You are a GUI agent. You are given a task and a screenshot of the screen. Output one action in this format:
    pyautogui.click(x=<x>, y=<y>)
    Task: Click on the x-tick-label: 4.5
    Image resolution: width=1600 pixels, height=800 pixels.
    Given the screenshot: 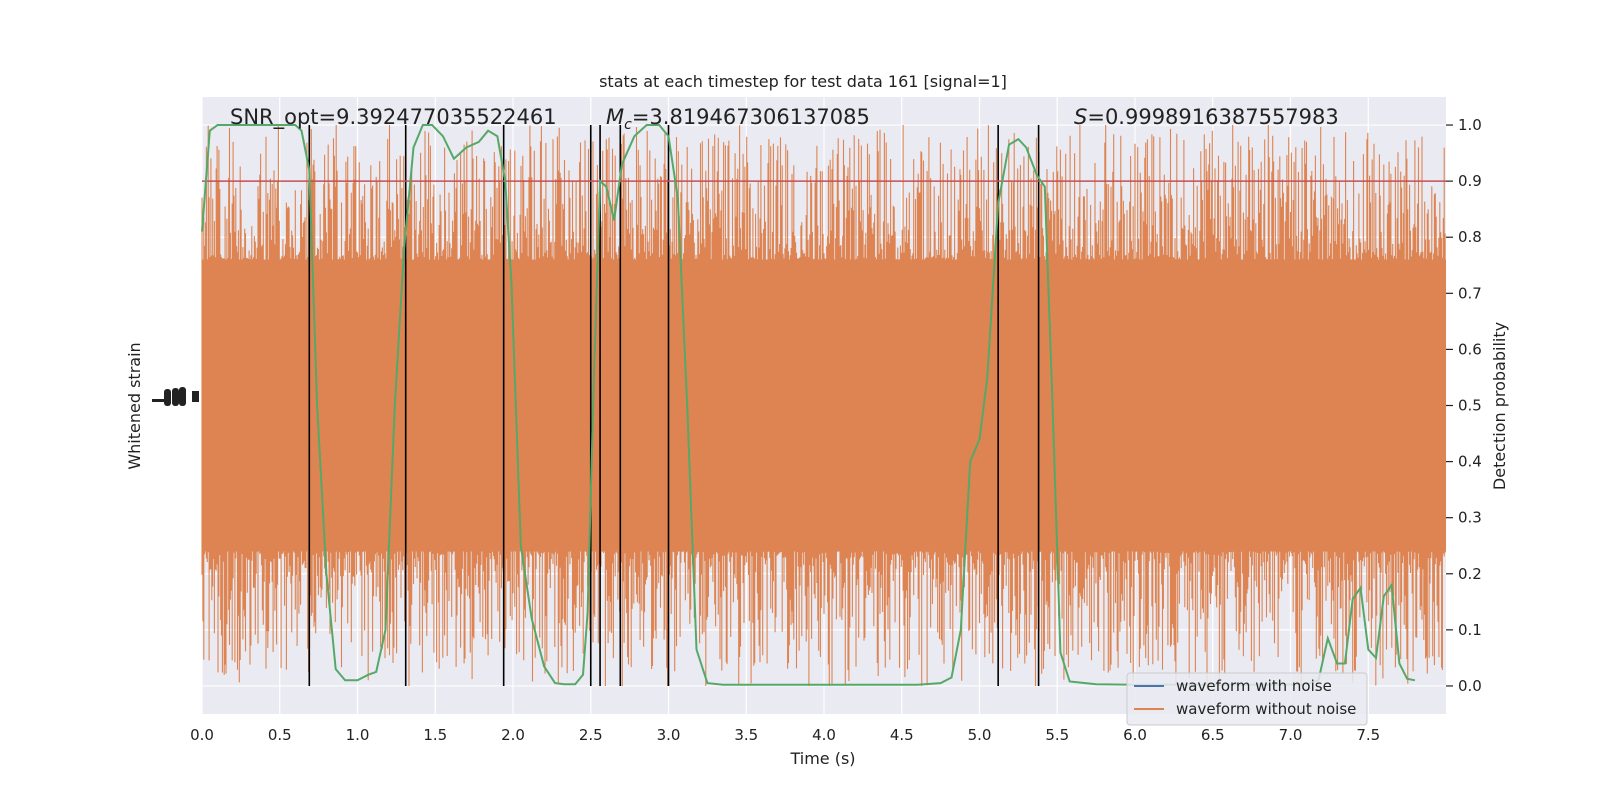 What is the action you would take?
    pyautogui.click(x=902, y=735)
    